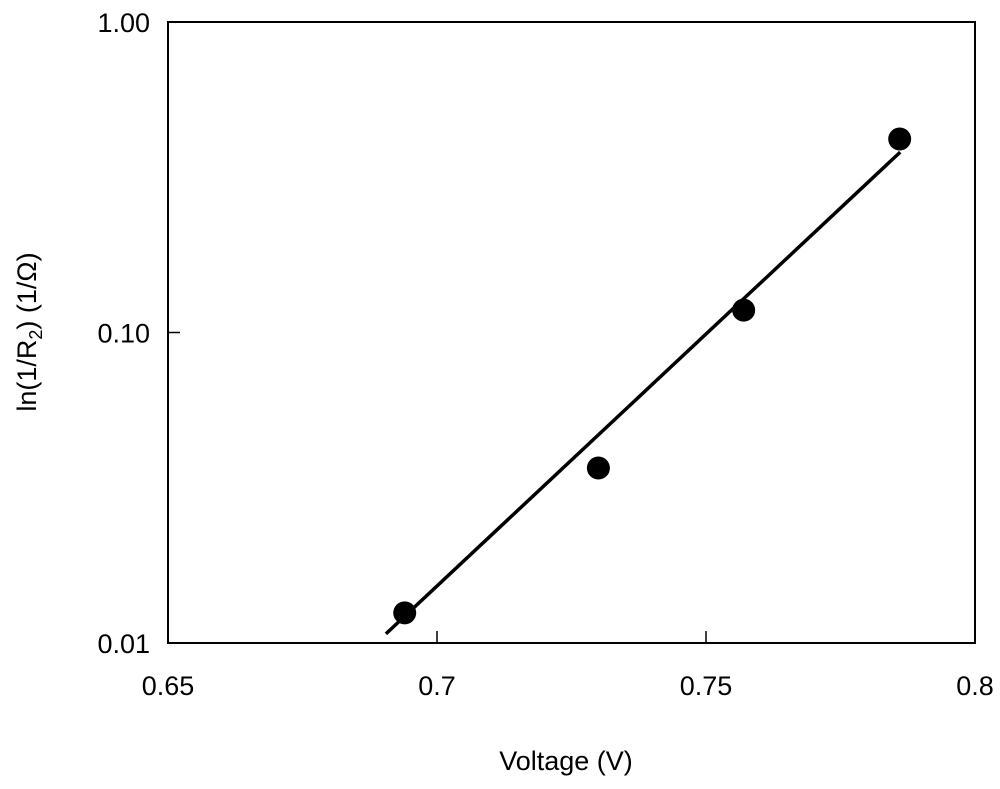 This screenshot has height=789, width=1000. What do you see at coordinates (123, 334) in the screenshot?
I see `y-tick-label: 0.10` at bounding box center [123, 334].